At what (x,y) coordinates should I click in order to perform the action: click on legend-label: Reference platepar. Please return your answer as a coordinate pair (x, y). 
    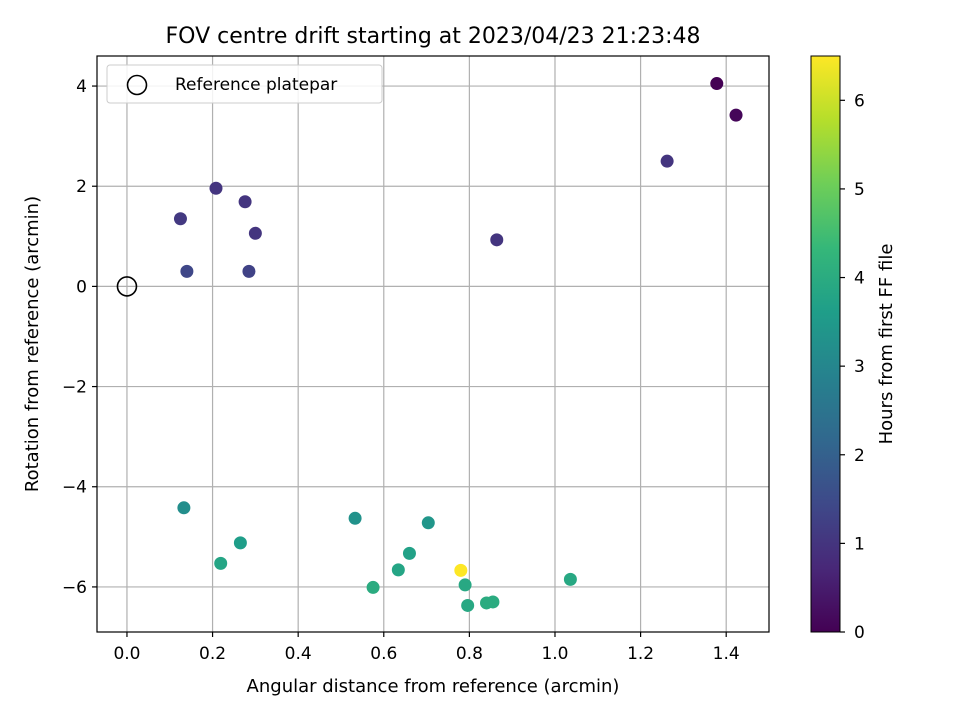
    Looking at the image, I should click on (256, 85).